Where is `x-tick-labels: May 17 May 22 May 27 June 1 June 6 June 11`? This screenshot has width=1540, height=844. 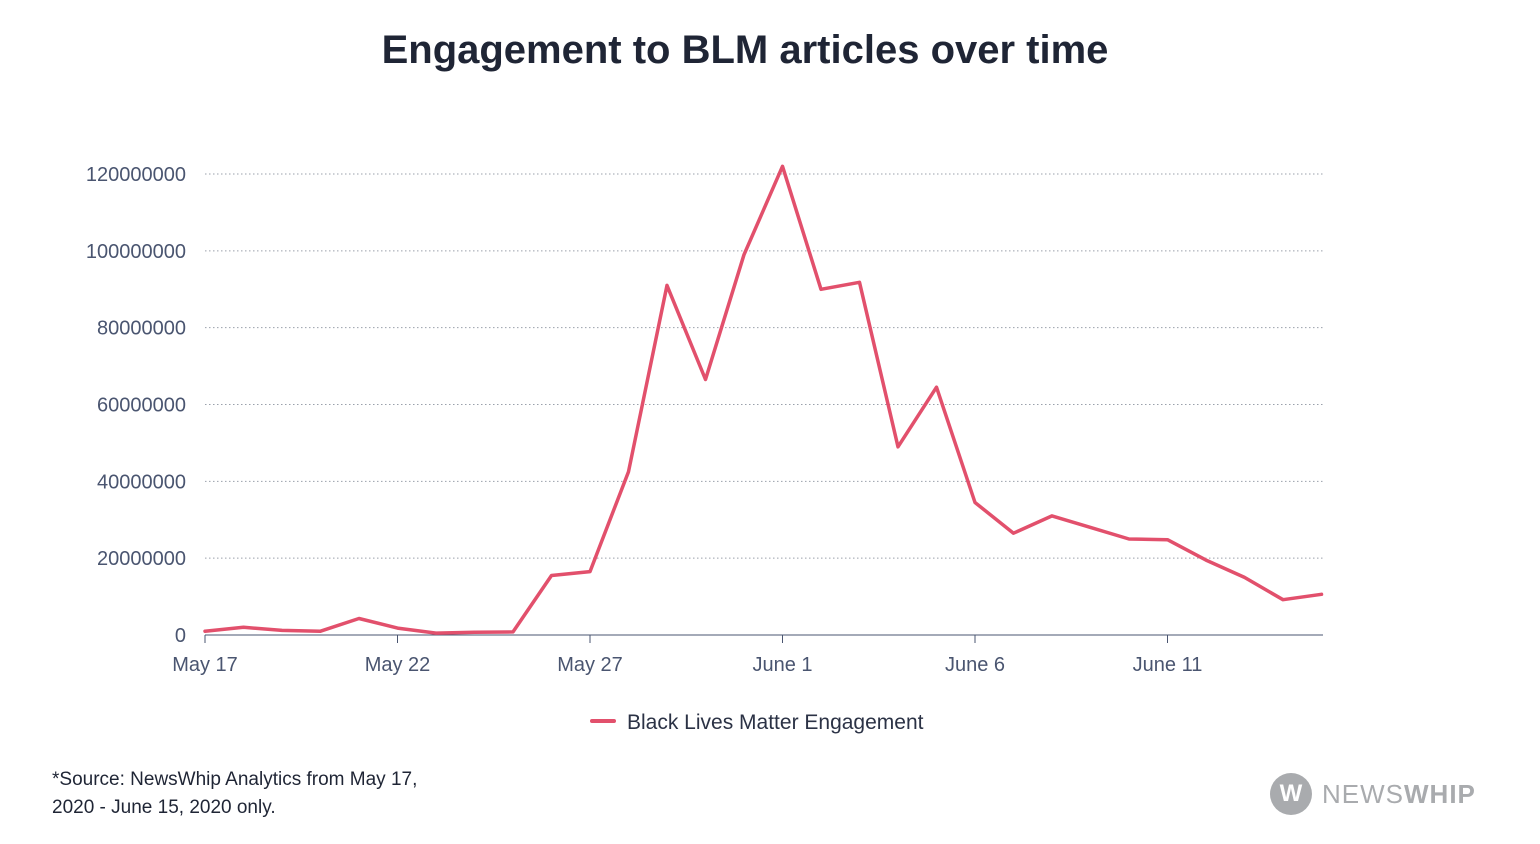
x-tick-labels: May 17 May 22 May 27 June 1 June 6 June 11 is located at coordinates (687, 655).